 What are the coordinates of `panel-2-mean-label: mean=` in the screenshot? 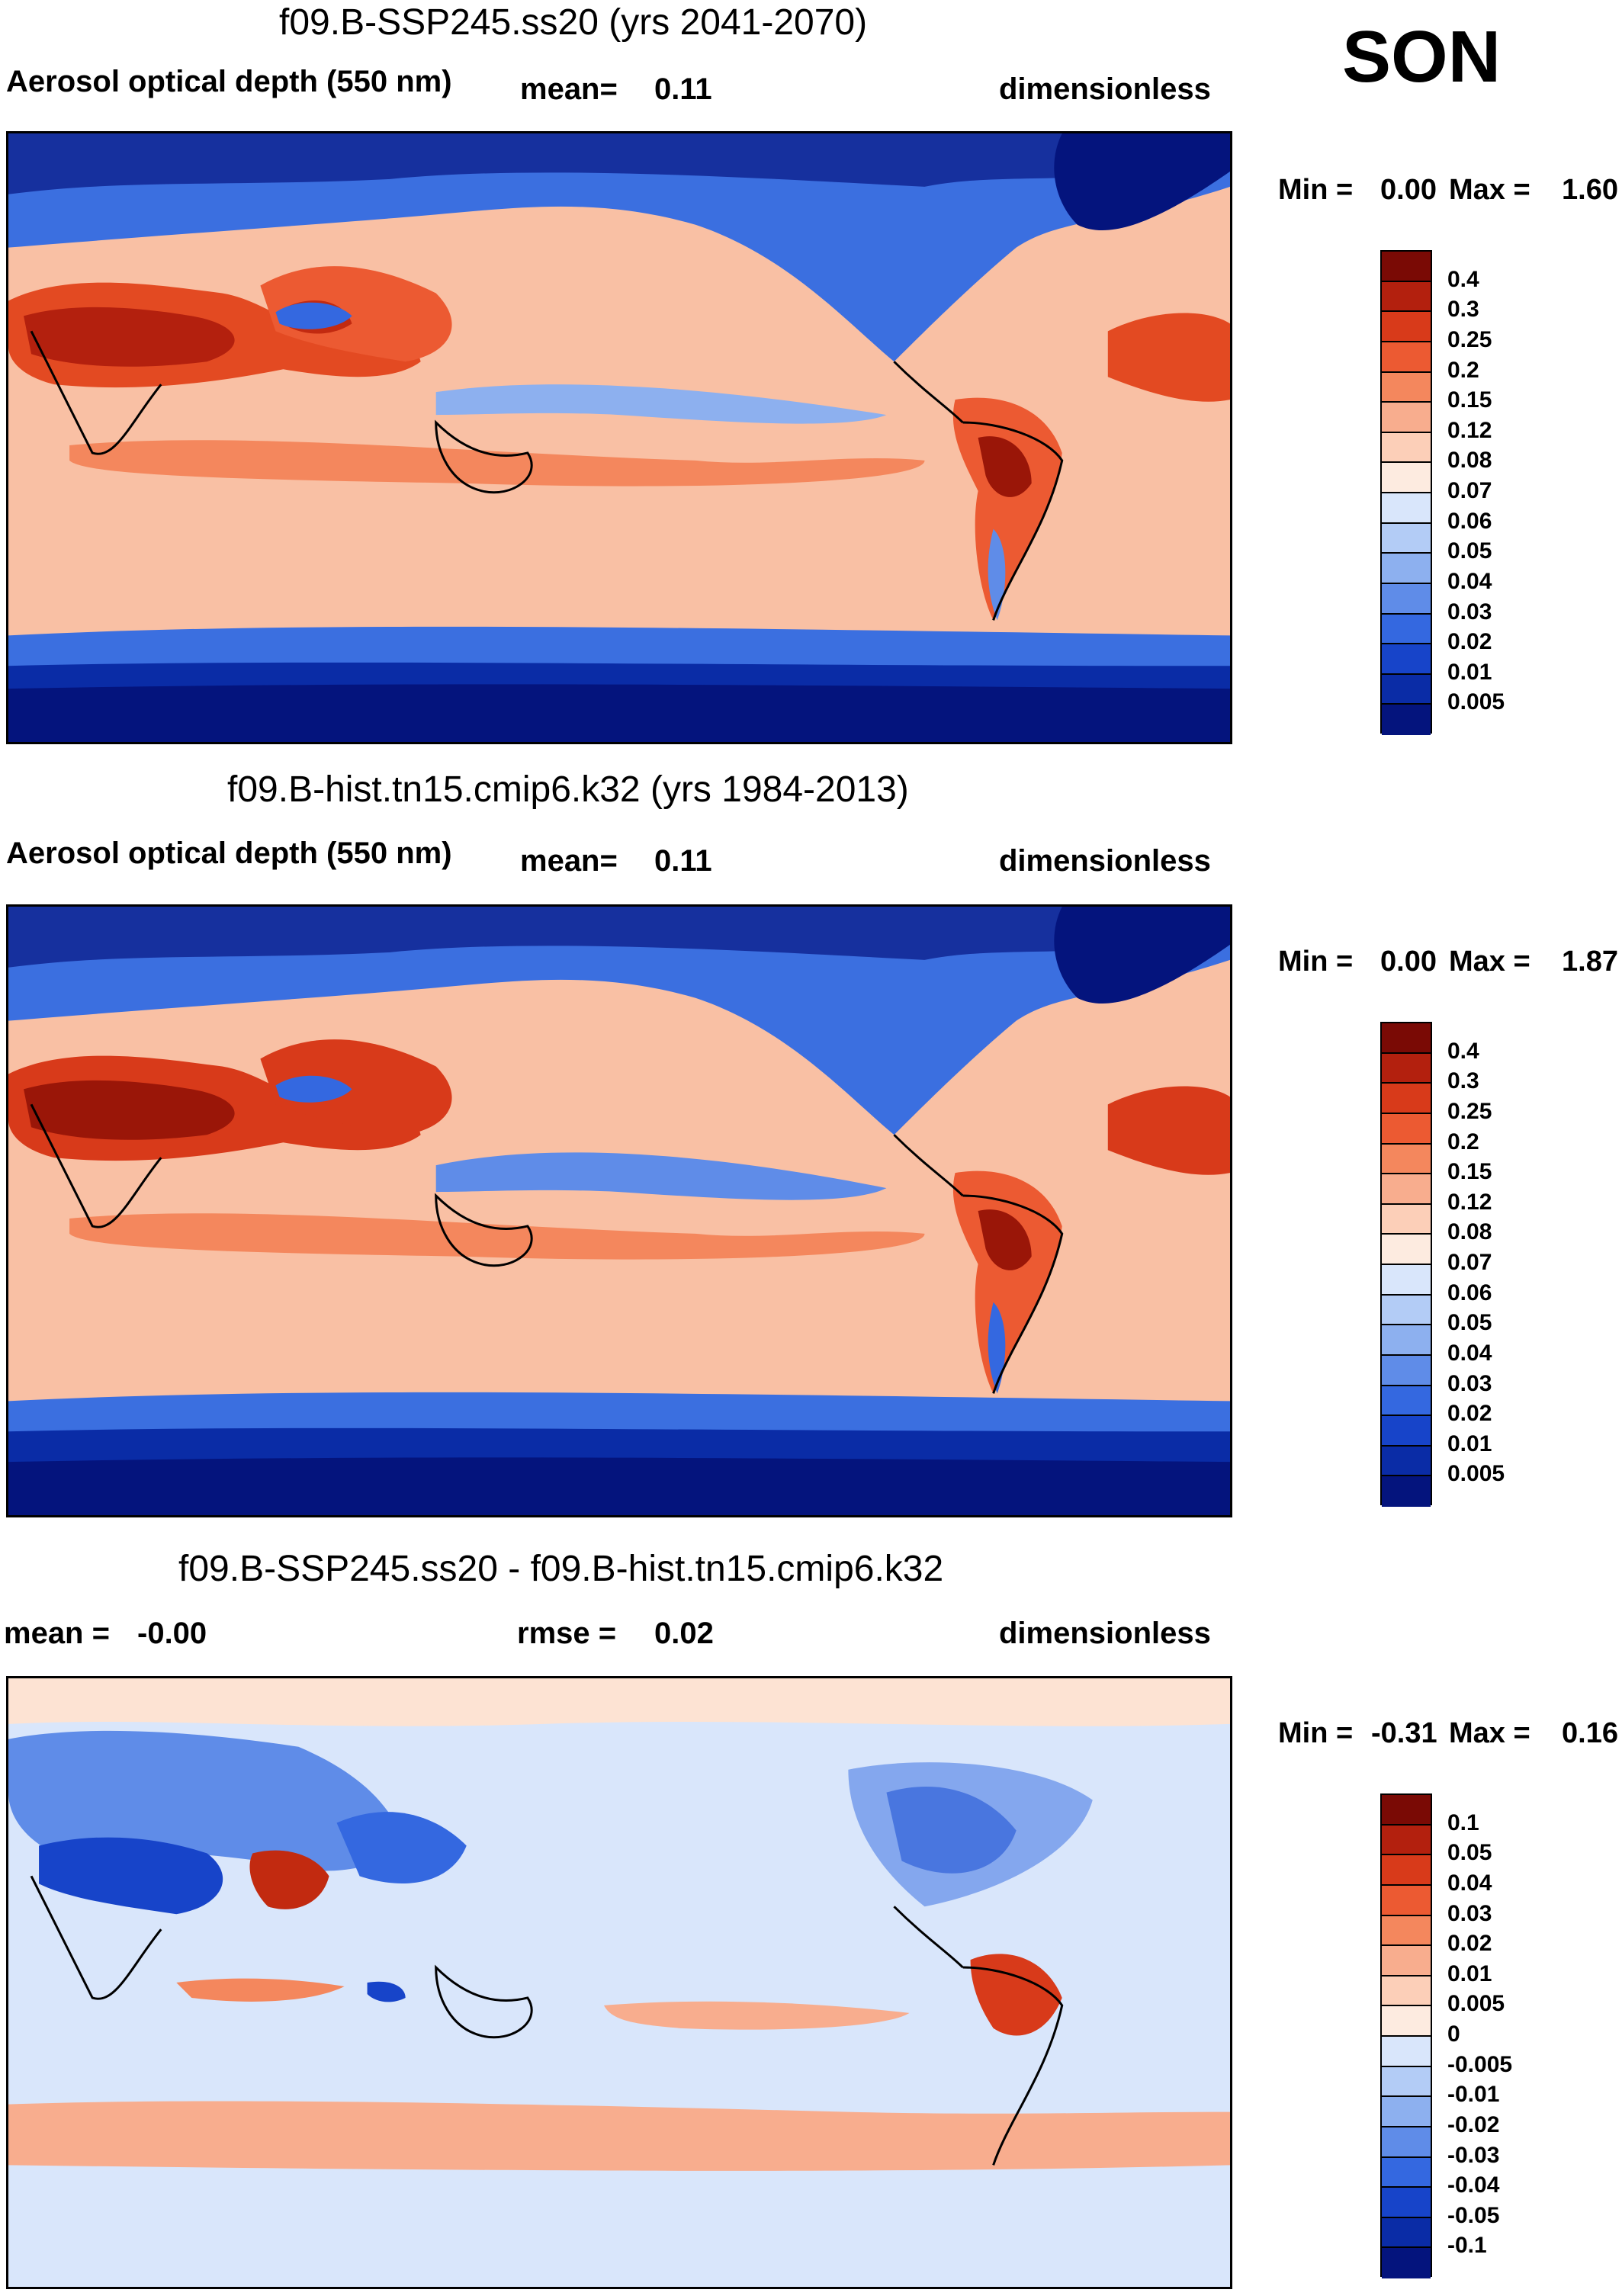 It's located at (569, 861).